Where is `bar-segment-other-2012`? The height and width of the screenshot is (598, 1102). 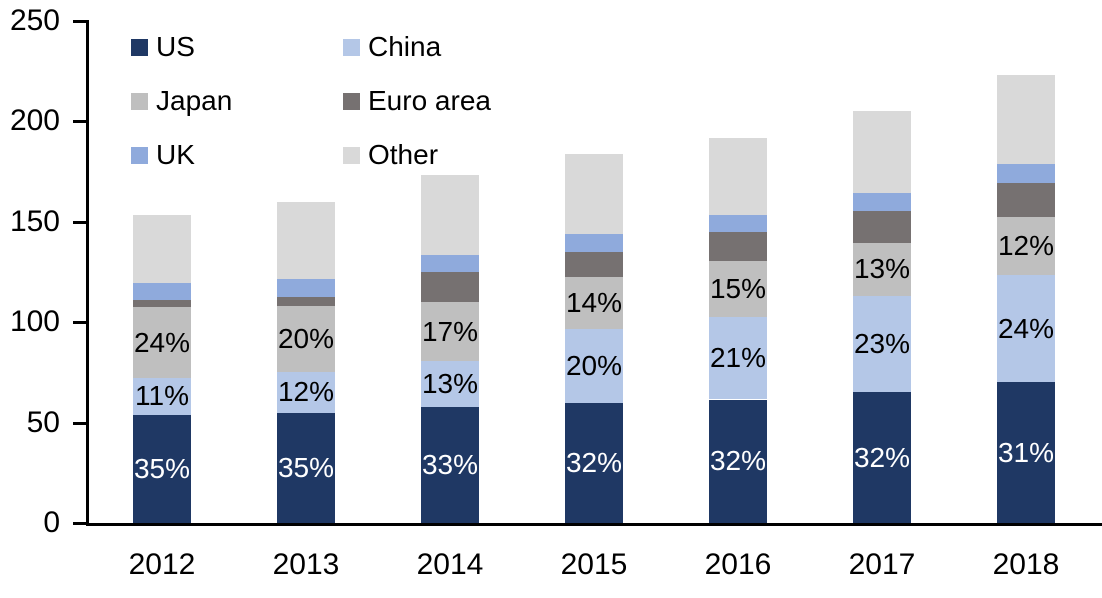
bar-segment-other-2012 is located at coordinates (162, 249).